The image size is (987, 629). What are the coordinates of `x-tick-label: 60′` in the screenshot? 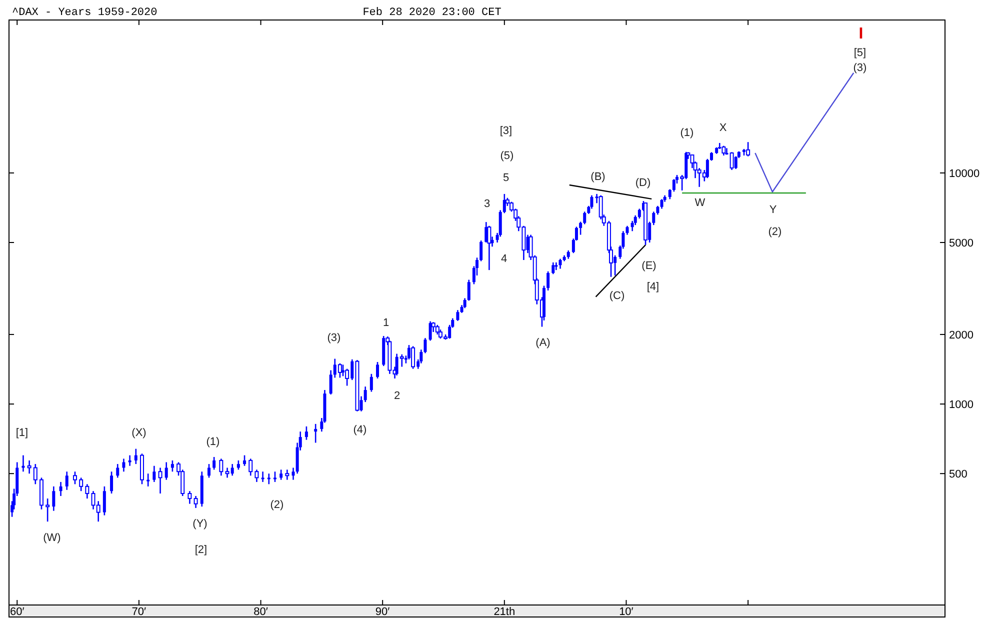 It's located at (17, 612).